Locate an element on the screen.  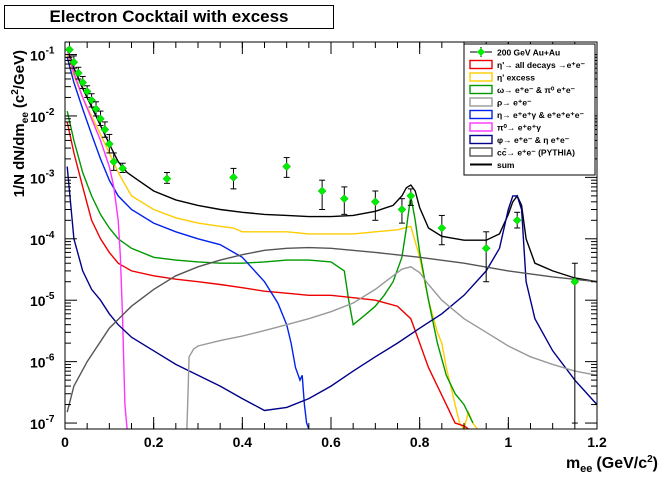
y-axis-unit-end: /GeV) is located at coordinates (19, 69).